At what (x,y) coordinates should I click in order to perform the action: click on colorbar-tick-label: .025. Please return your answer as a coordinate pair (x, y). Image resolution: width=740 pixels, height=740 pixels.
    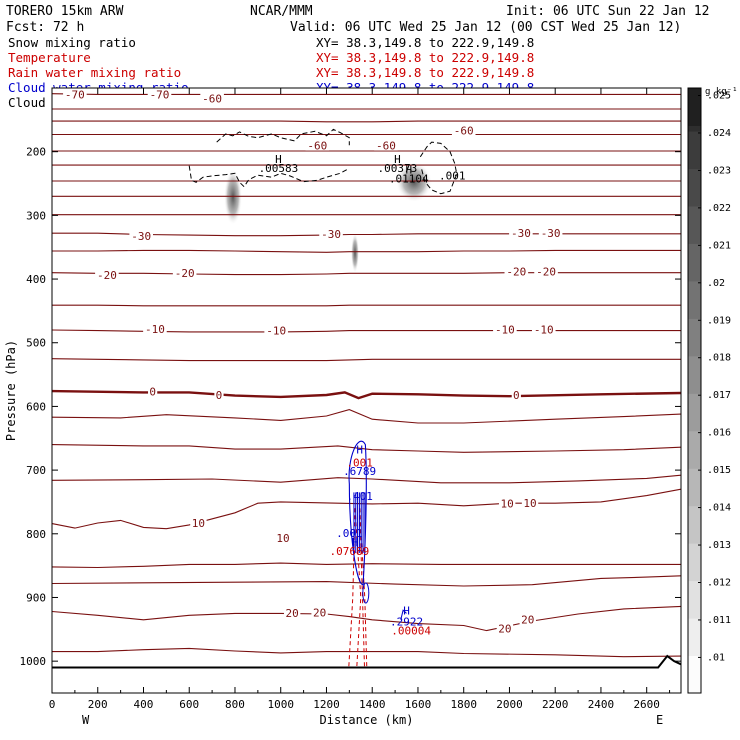
    Looking at the image, I should click on (719, 95).